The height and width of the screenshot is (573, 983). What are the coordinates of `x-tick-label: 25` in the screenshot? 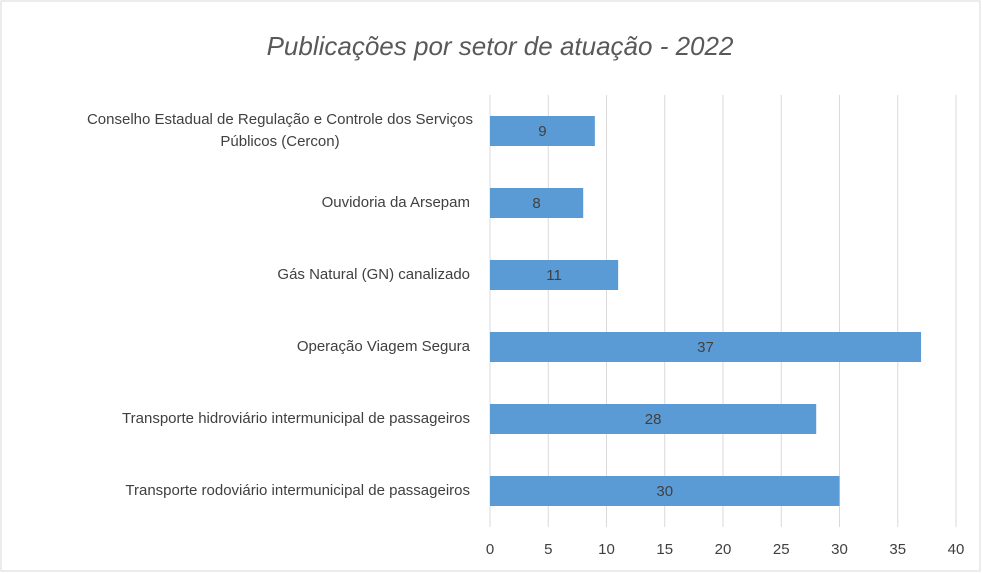 It's located at (781, 549).